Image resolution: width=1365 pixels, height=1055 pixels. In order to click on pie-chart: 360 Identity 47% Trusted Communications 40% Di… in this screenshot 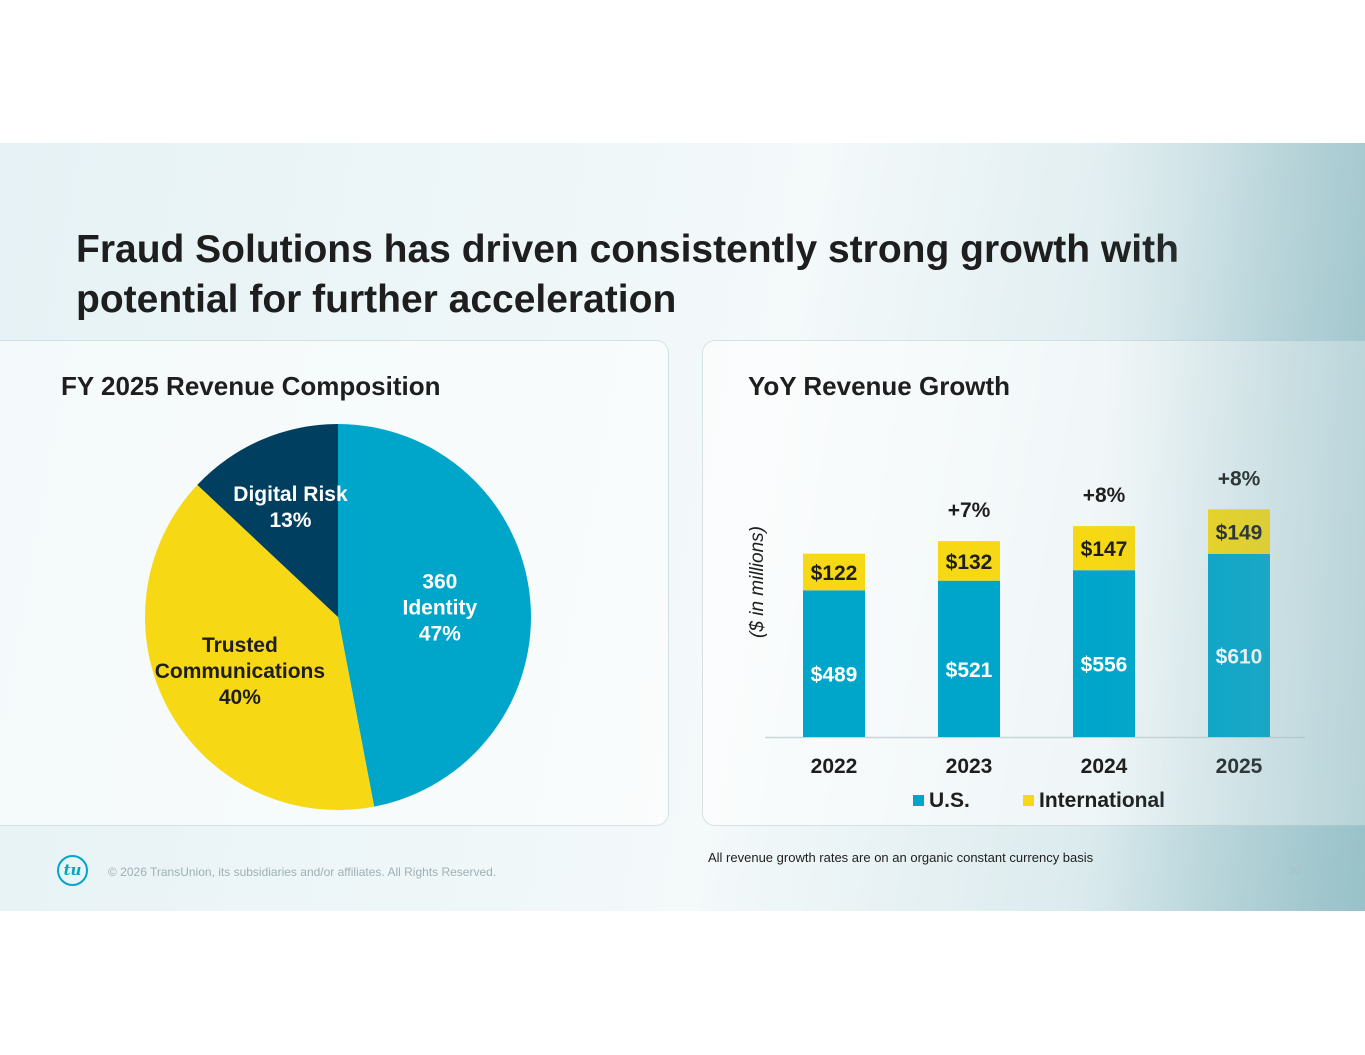, I will do `click(338, 617)`.